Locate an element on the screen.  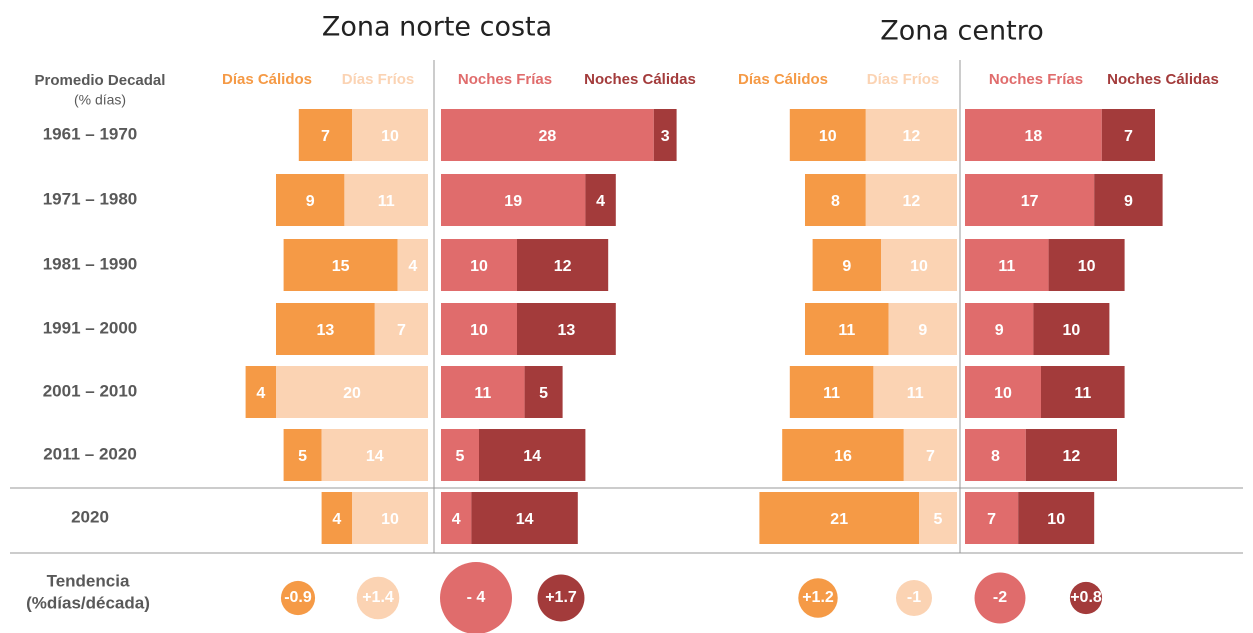
row-label: 2011 – 2020 is located at coordinates (90, 453).